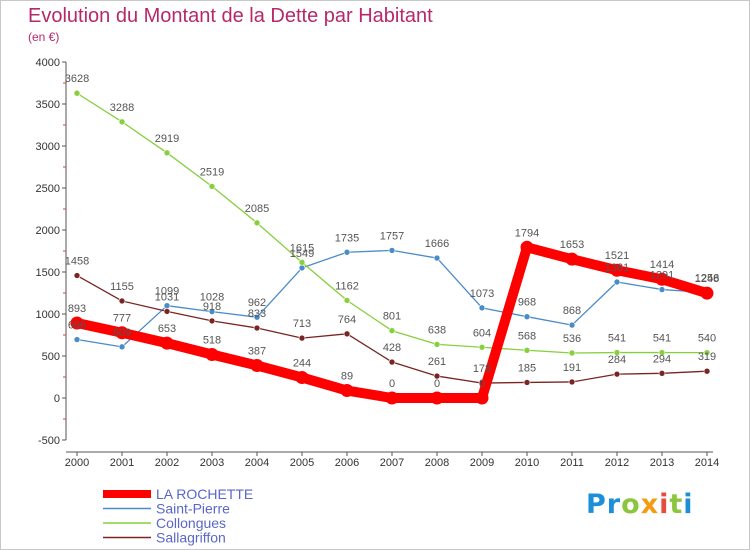 The image size is (750, 550). What do you see at coordinates (482, 294) in the screenshot?
I see `data-label-saint-pierre: 1073` at bounding box center [482, 294].